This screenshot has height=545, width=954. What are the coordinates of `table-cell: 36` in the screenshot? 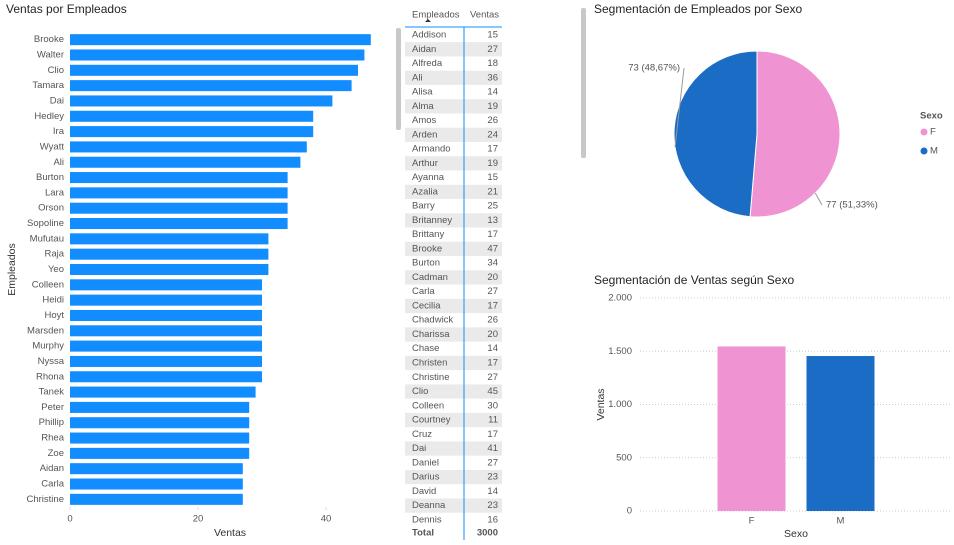 It's located at (492, 77).